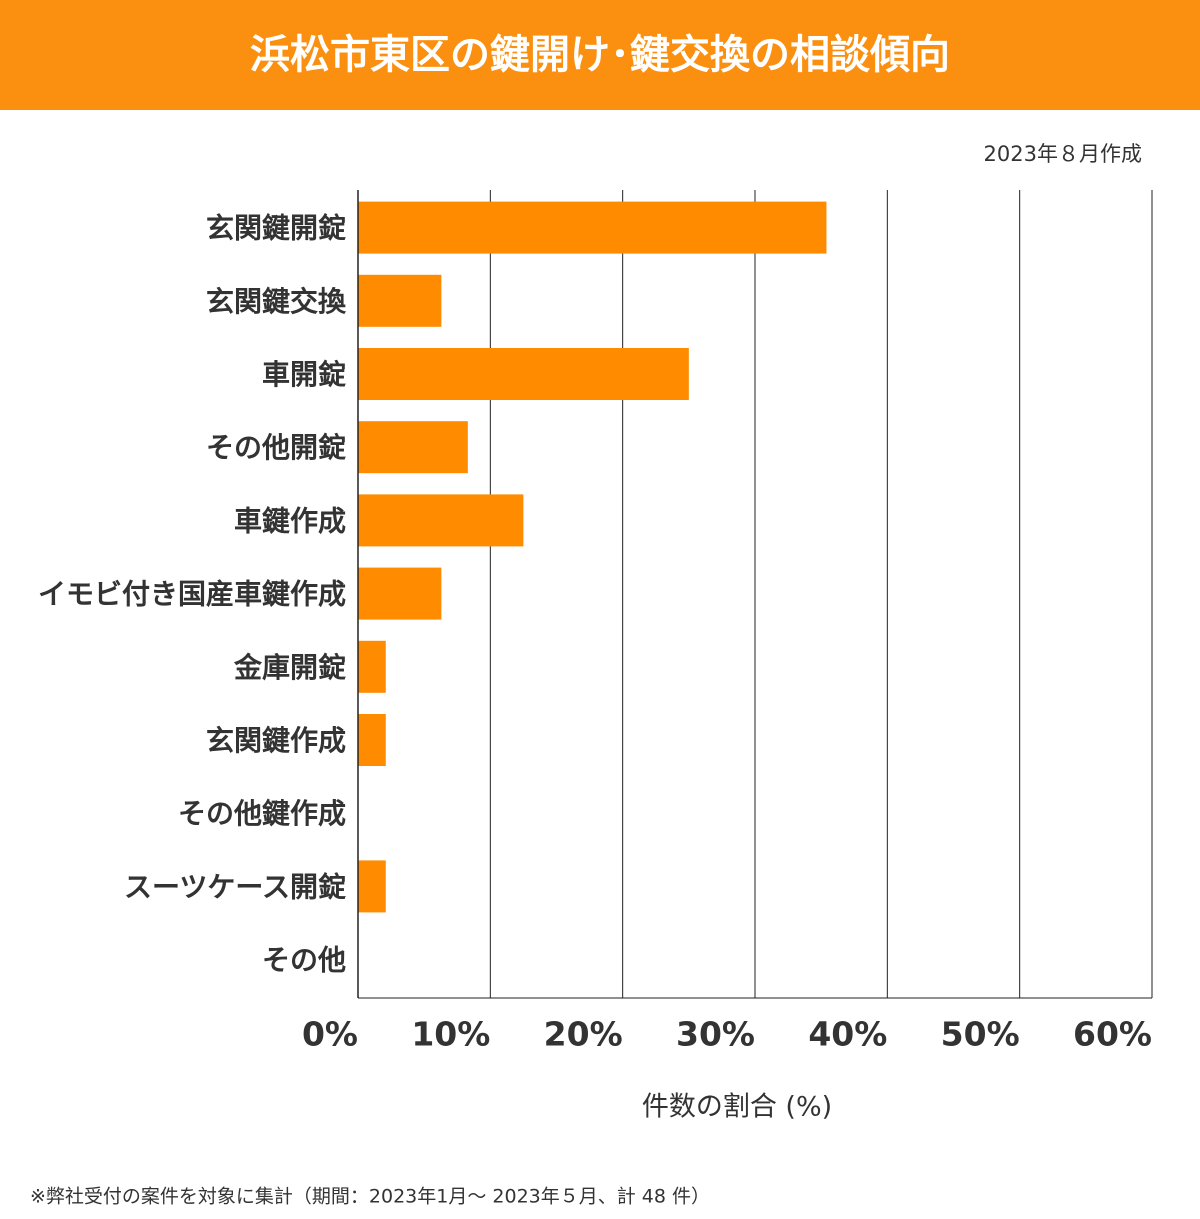 The height and width of the screenshot is (1219, 1200). What do you see at coordinates (1063, 154) in the screenshot?
I see `subtitle: 2023年８月作成` at bounding box center [1063, 154].